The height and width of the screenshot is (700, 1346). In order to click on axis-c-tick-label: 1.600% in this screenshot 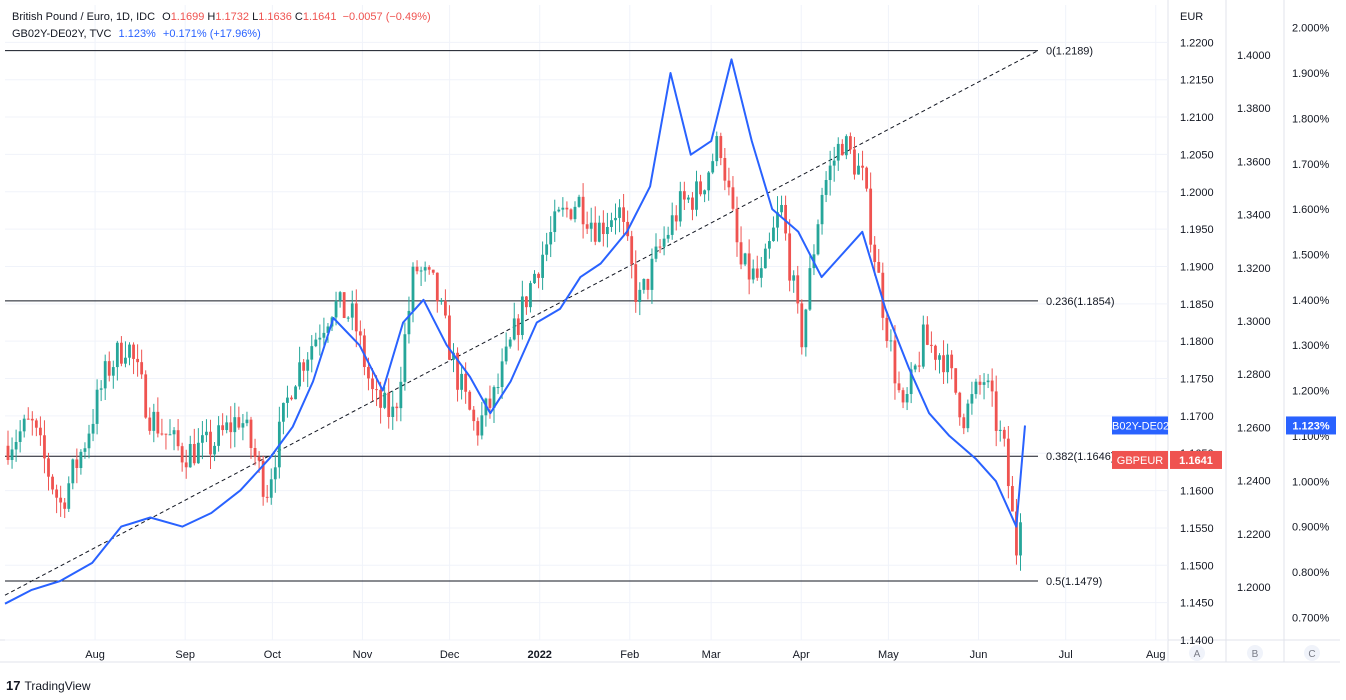, I will do `click(1311, 210)`.